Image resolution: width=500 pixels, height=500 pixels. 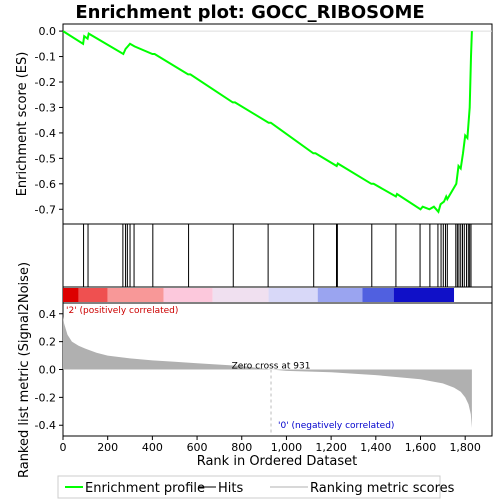 What do you see at coordinates (331, 447) in the screenshot?
I see `x-tick-label: 1,200` at bounding box center [331, 447].